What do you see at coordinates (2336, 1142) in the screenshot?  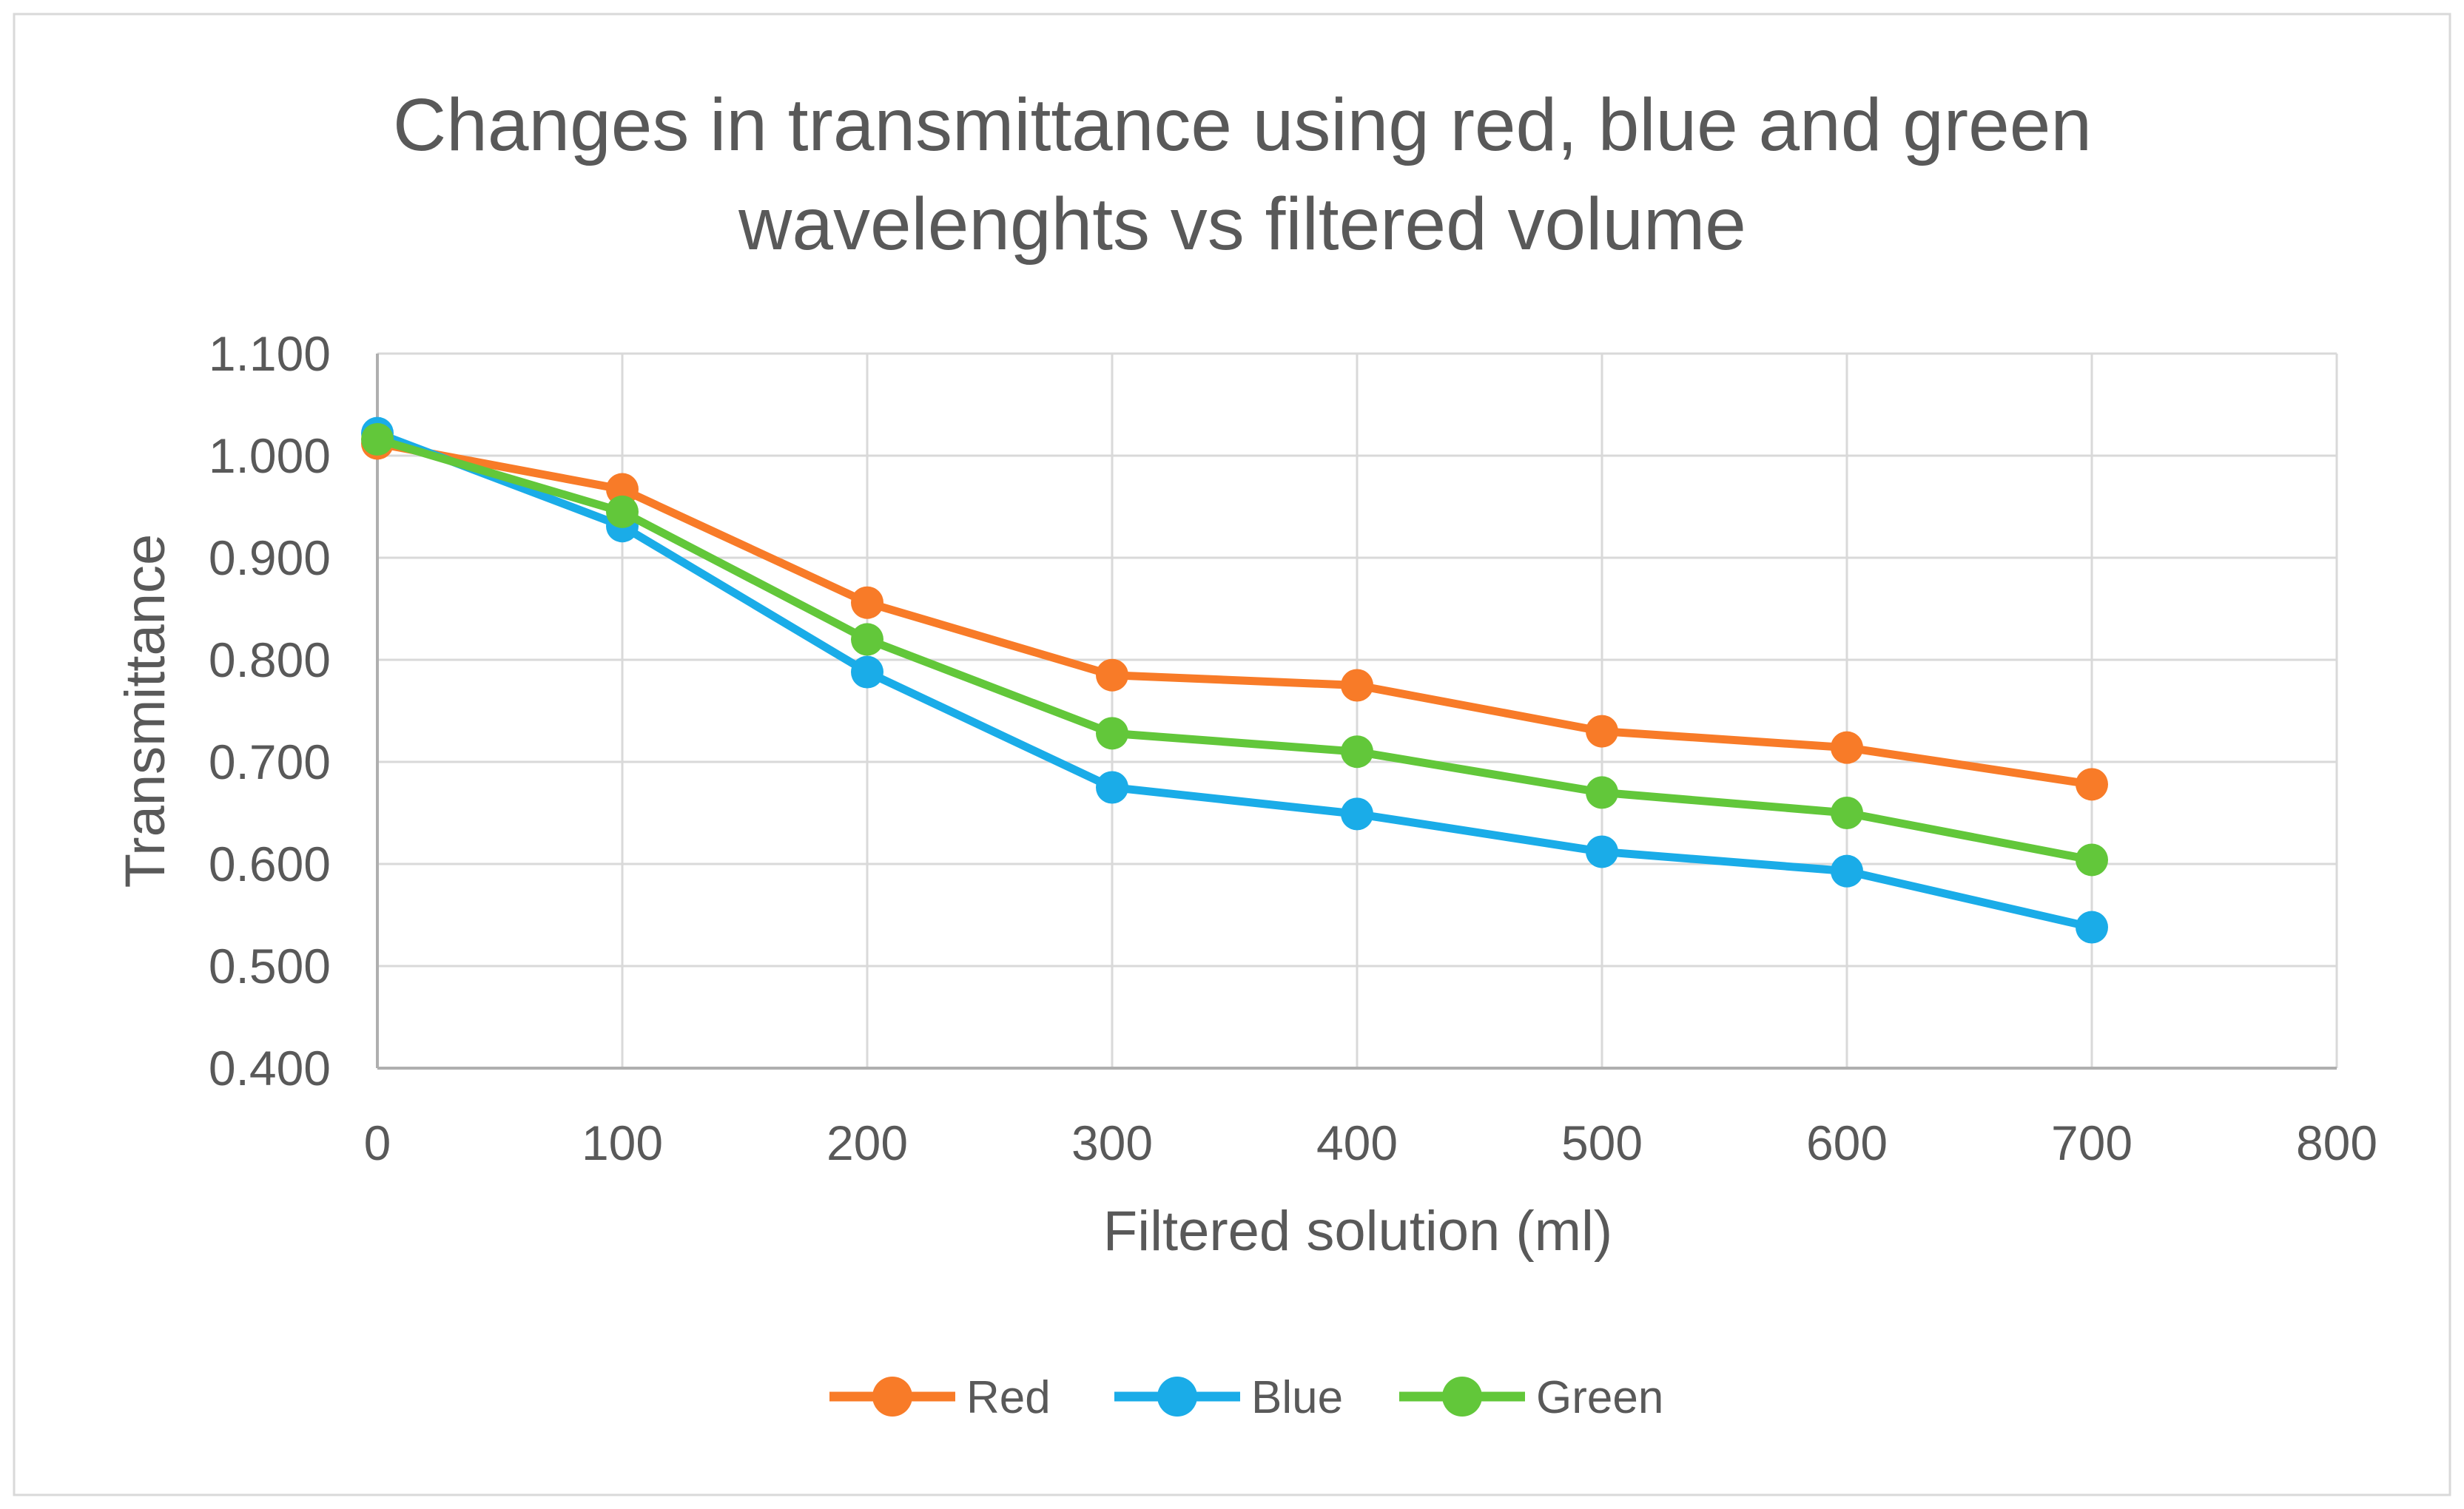 I see `x-tick-label: 800` at bounding box center [2336, 1142].